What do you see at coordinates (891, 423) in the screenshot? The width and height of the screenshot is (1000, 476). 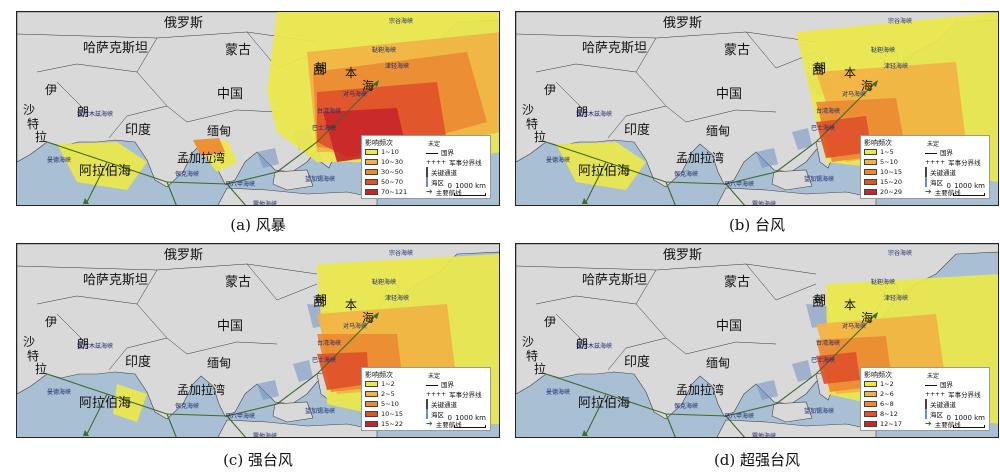 I see `legend-class-label: 12~17` at bounding box center [891, 423].